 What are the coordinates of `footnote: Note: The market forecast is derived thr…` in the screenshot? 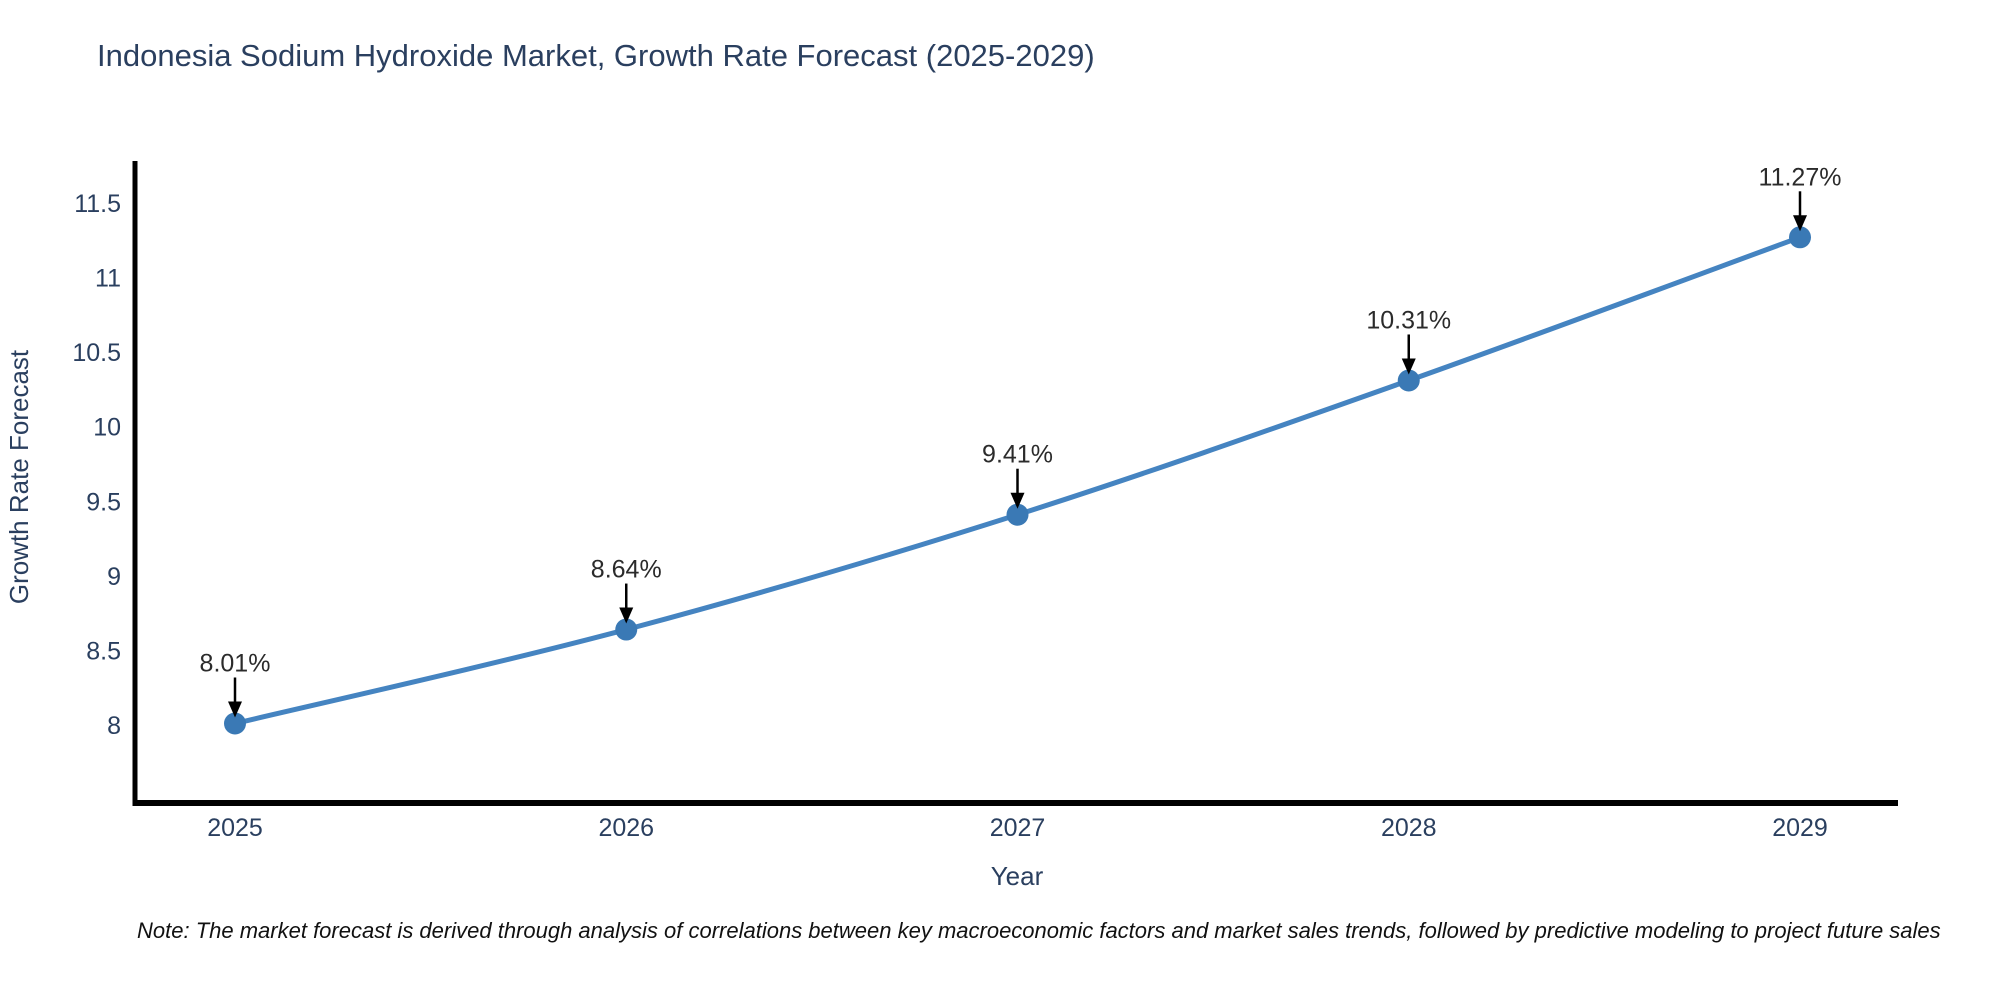 It's located at (1039, 930).